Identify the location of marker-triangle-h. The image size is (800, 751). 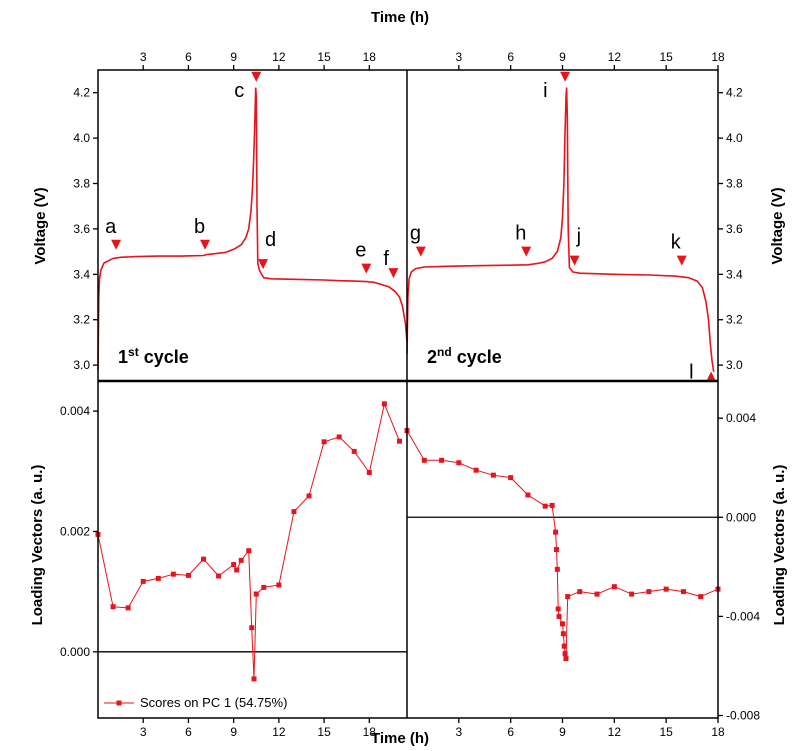
(526, 251).